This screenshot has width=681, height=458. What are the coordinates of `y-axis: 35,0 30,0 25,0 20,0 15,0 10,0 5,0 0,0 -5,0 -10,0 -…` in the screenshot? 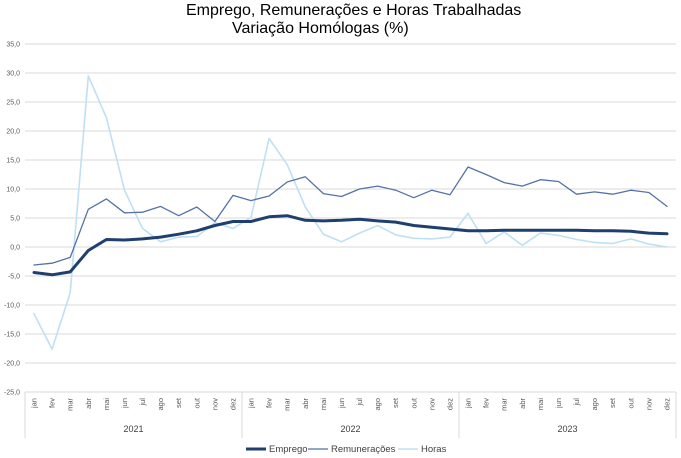 It's located at (12, 219).